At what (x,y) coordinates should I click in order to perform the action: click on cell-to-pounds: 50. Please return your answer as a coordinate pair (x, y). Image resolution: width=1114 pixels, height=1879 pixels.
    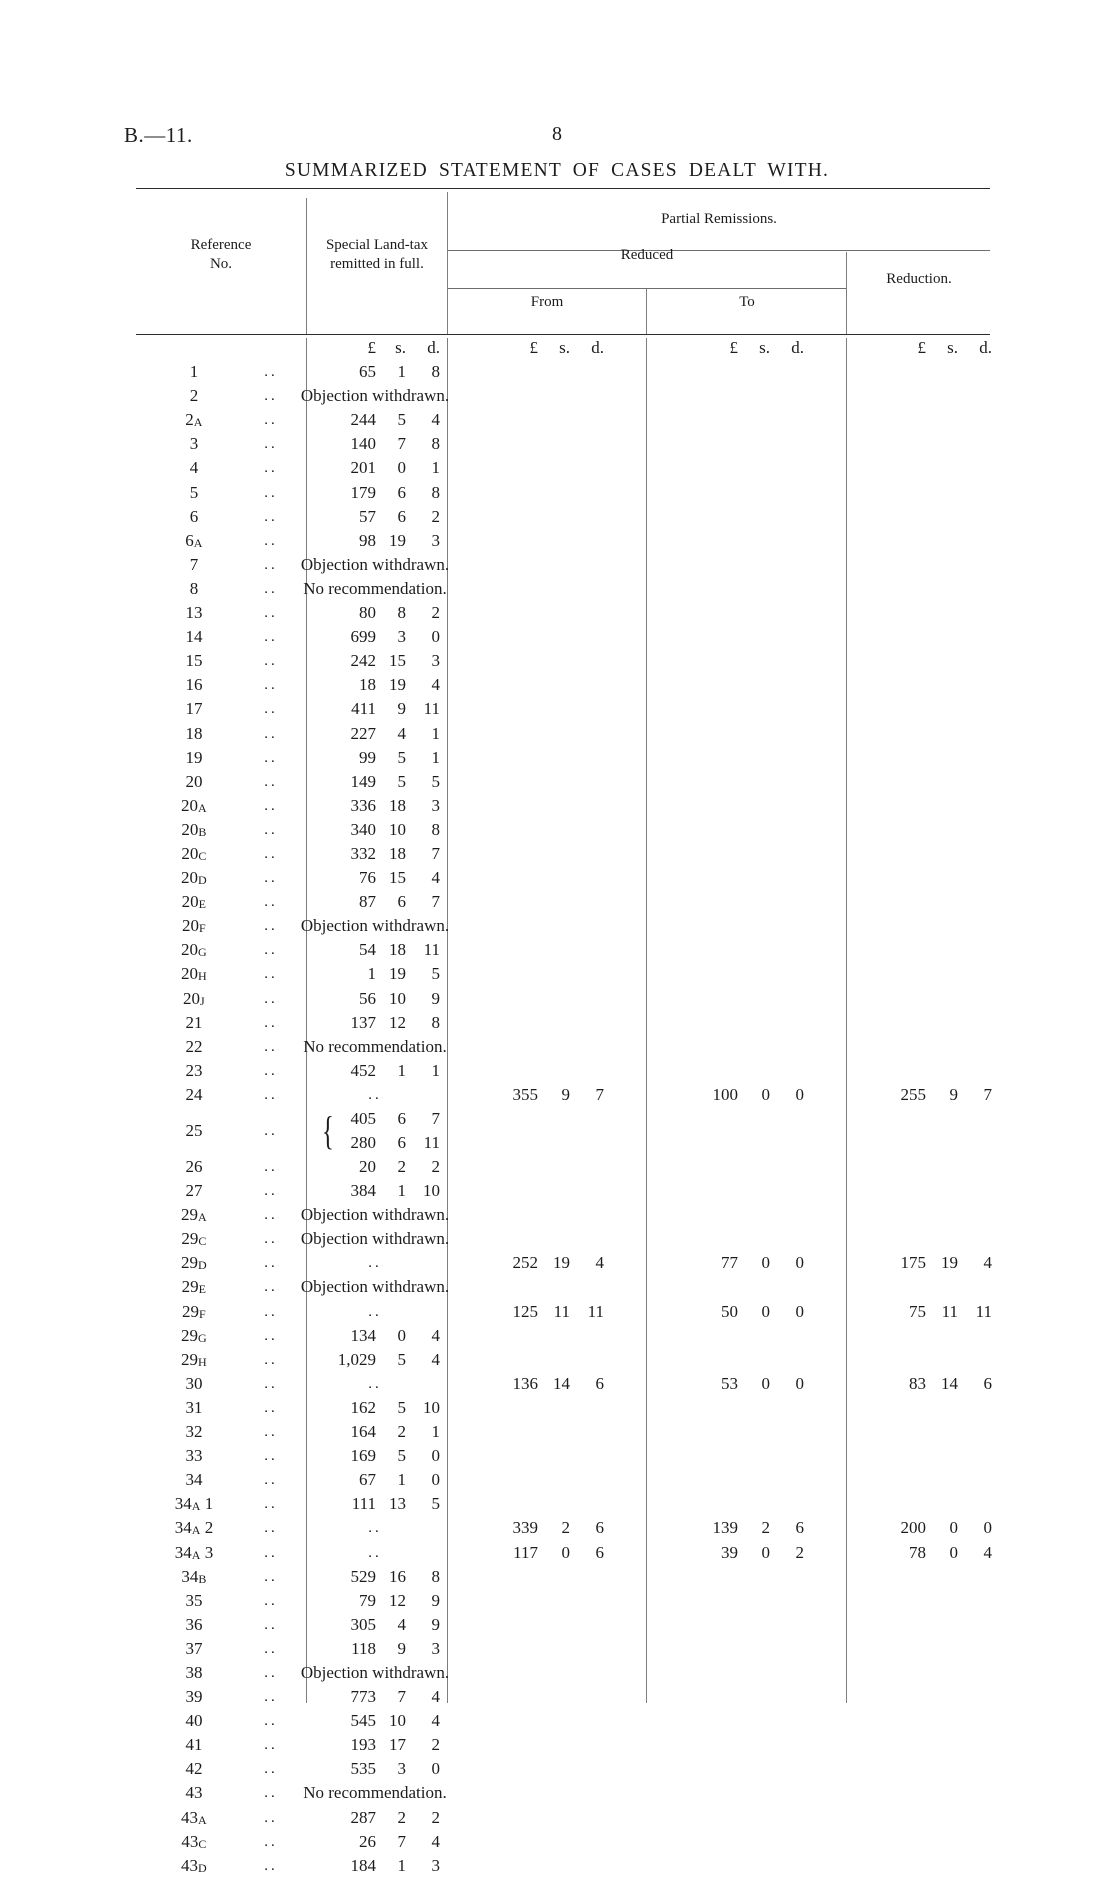
    Looking at the image, I should click on (729, 1311).